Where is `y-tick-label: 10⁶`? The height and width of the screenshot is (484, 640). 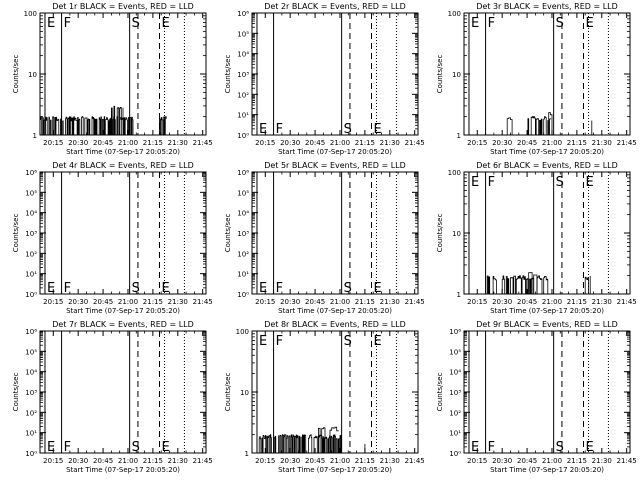
y-tick-label: 10⁶ is located at coordinates (243, 173).